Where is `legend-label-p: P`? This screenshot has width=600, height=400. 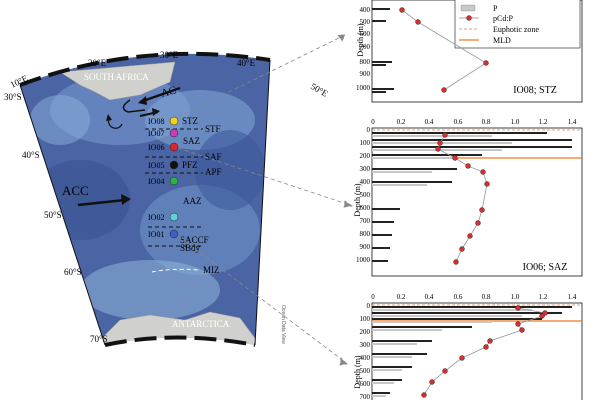 legend-label-p: P is located at coordinates (495, 8).